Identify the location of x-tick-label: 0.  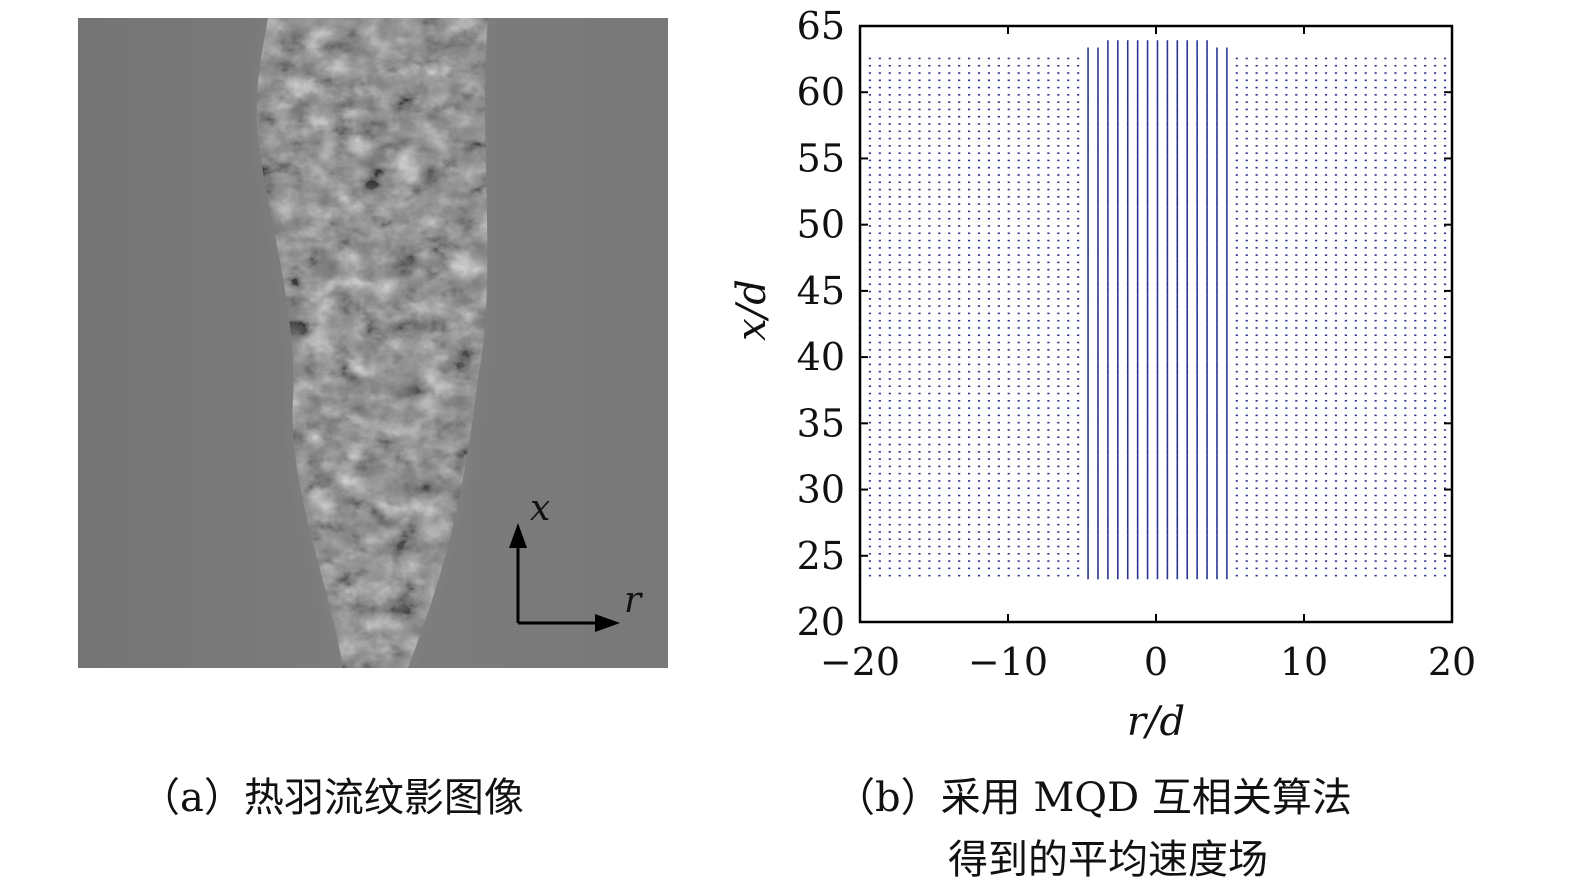
(1156, 662).